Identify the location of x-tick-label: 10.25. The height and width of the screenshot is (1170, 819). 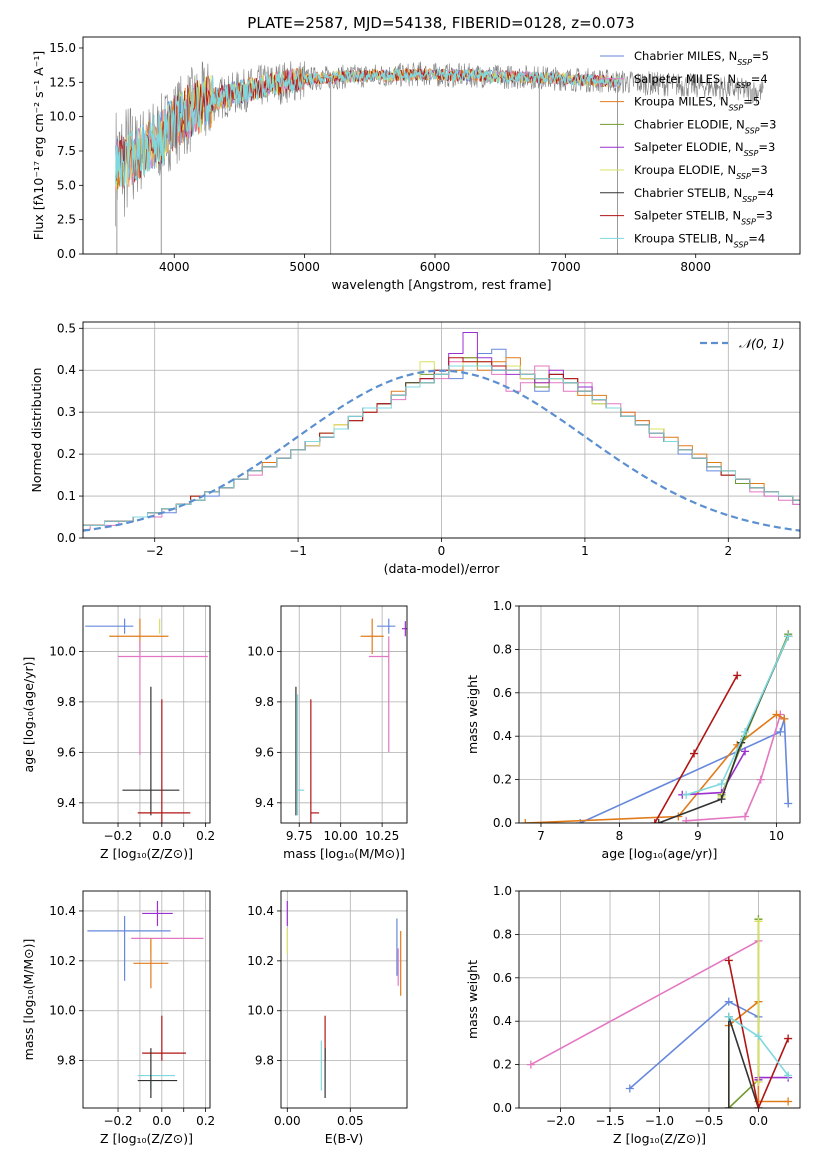
(382, 836).